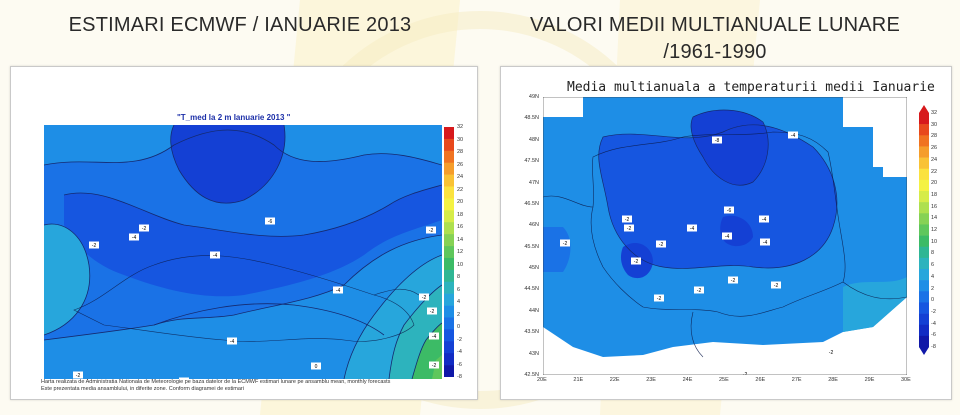 The height and width of the screenshot is (415, 960). What do you see at coordinates (578, 380) in the screenshot?
I see `longitude-tick: 21E` at bounding box center [578, 380].